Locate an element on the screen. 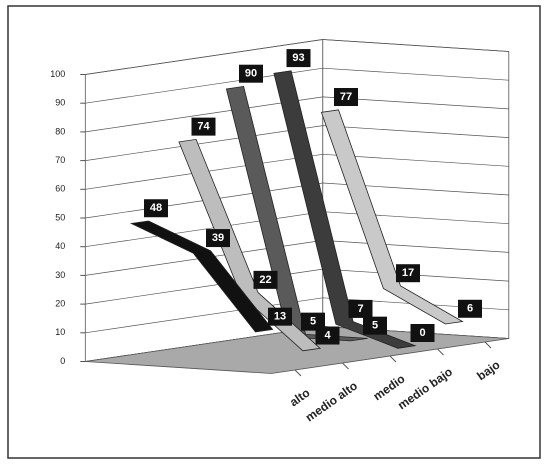 The height and width of the screenshot is (467, 549). y-tick-label: 90 is located at coordinates (60, 103).